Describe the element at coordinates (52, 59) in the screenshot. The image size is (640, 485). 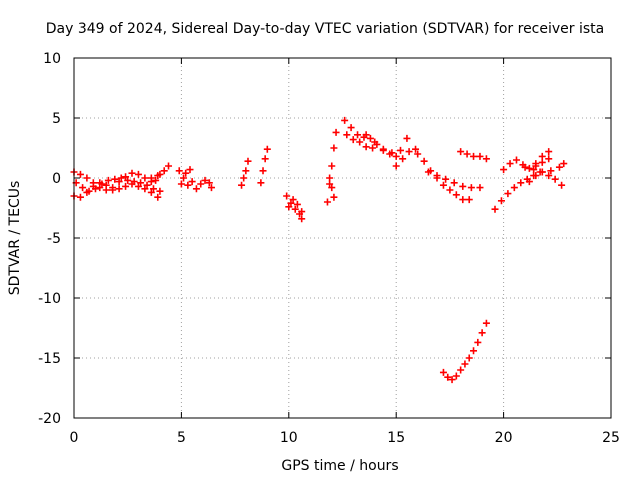
I see `y-tick-label: 10` at that location.